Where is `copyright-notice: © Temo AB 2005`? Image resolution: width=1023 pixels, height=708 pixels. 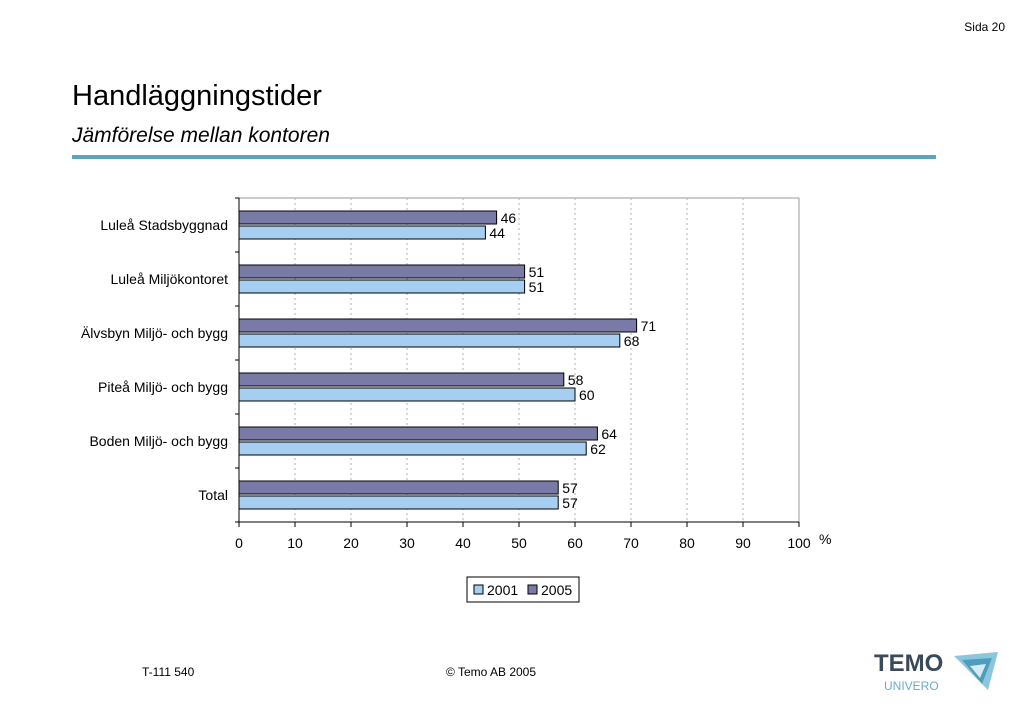
copyright-notice: © Temo AB 2005 is located at coordinates (491, 672).